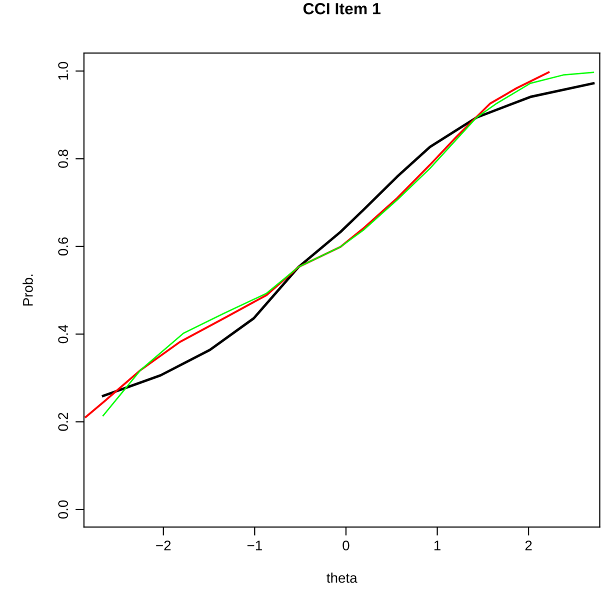  I want to click on chart-title: CCI Item 1, so click(341, 8).